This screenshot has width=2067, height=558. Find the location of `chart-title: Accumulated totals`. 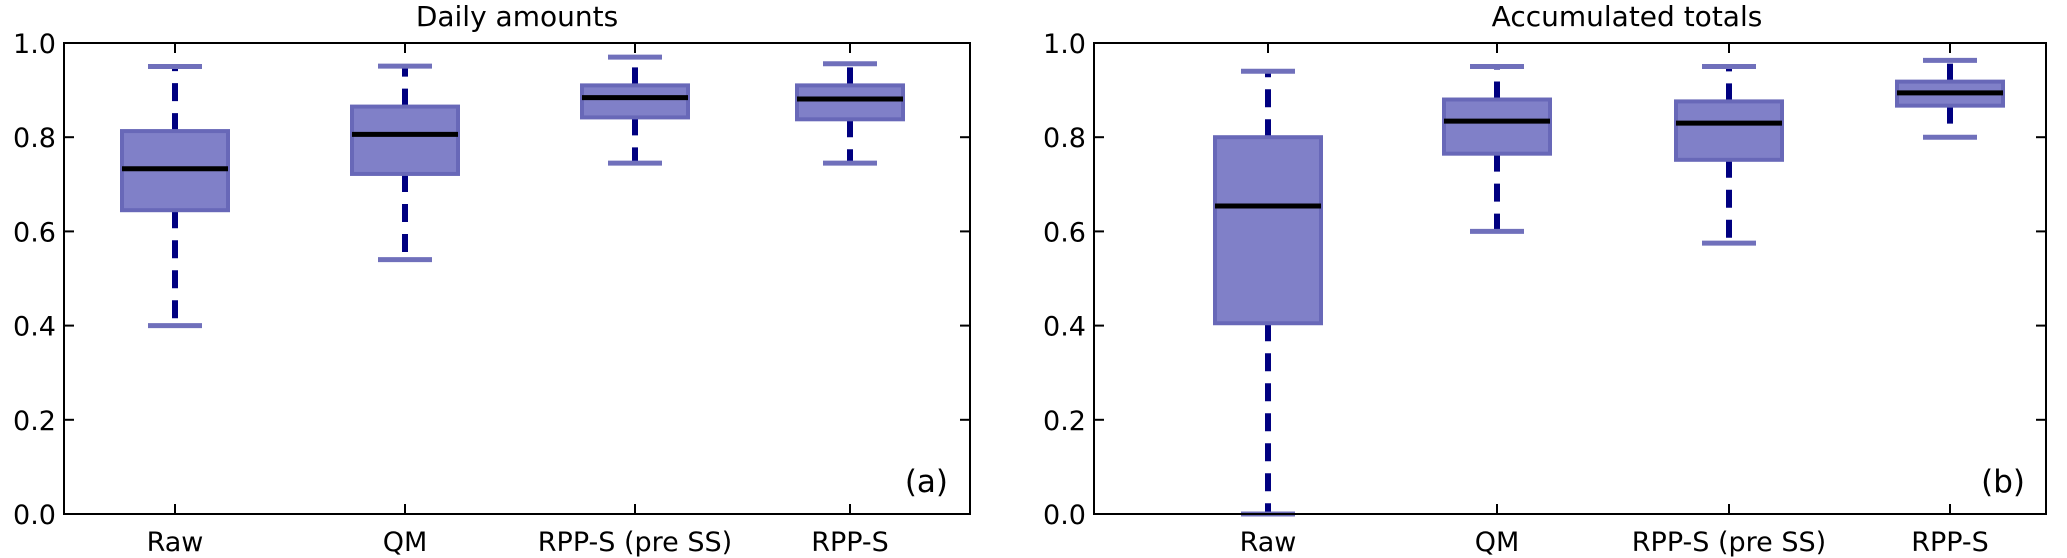

chart-title: Accumulated totals is located at coordinates (1627, 16).